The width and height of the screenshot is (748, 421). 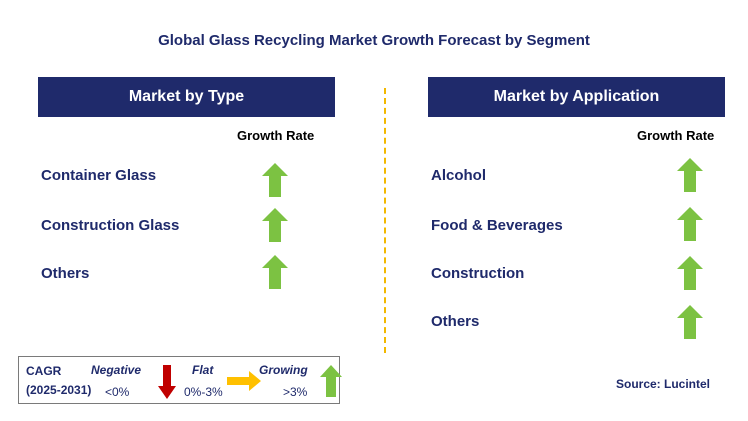 I want to click on legend-negative-range: <0%, so click(x=117, y=392).